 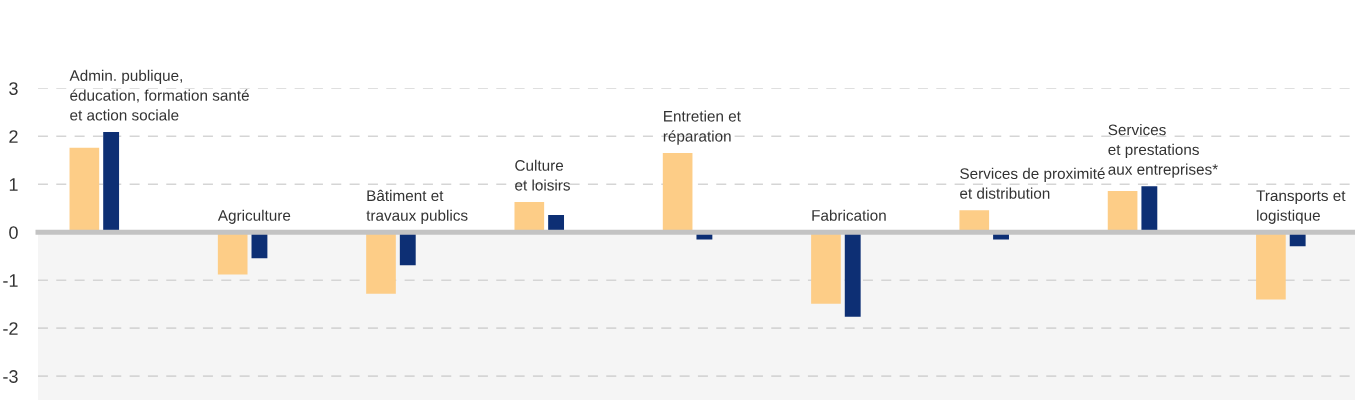 What do you see at coordinates (254, 216) in the screenshot?
I see `x-tick-label: Agriculture` at bounding box center [254, 216].